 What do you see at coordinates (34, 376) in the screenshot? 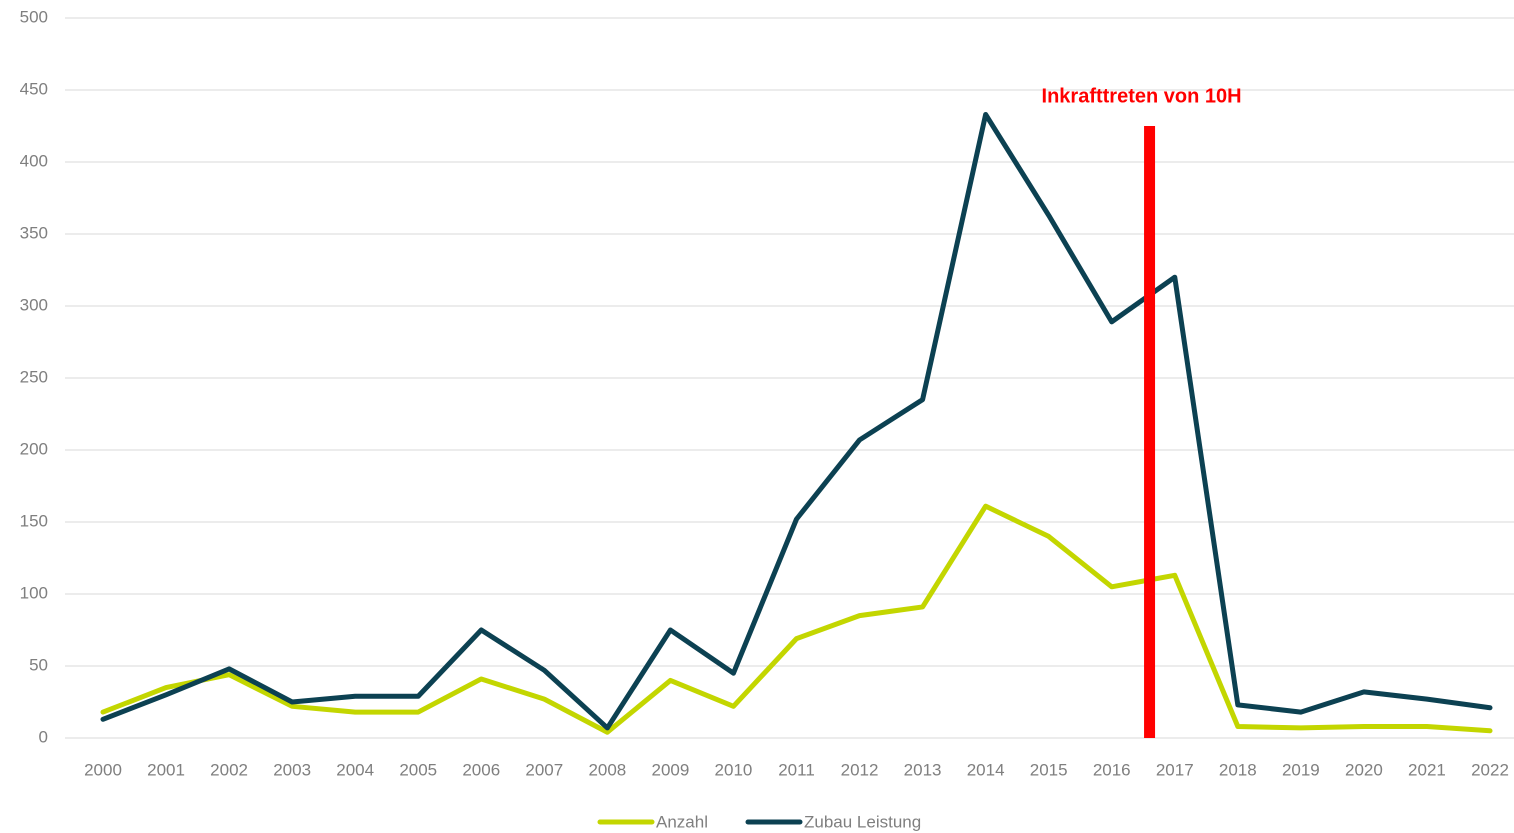
I see `y-tick-label: 250` at bounding box center [34, 376].